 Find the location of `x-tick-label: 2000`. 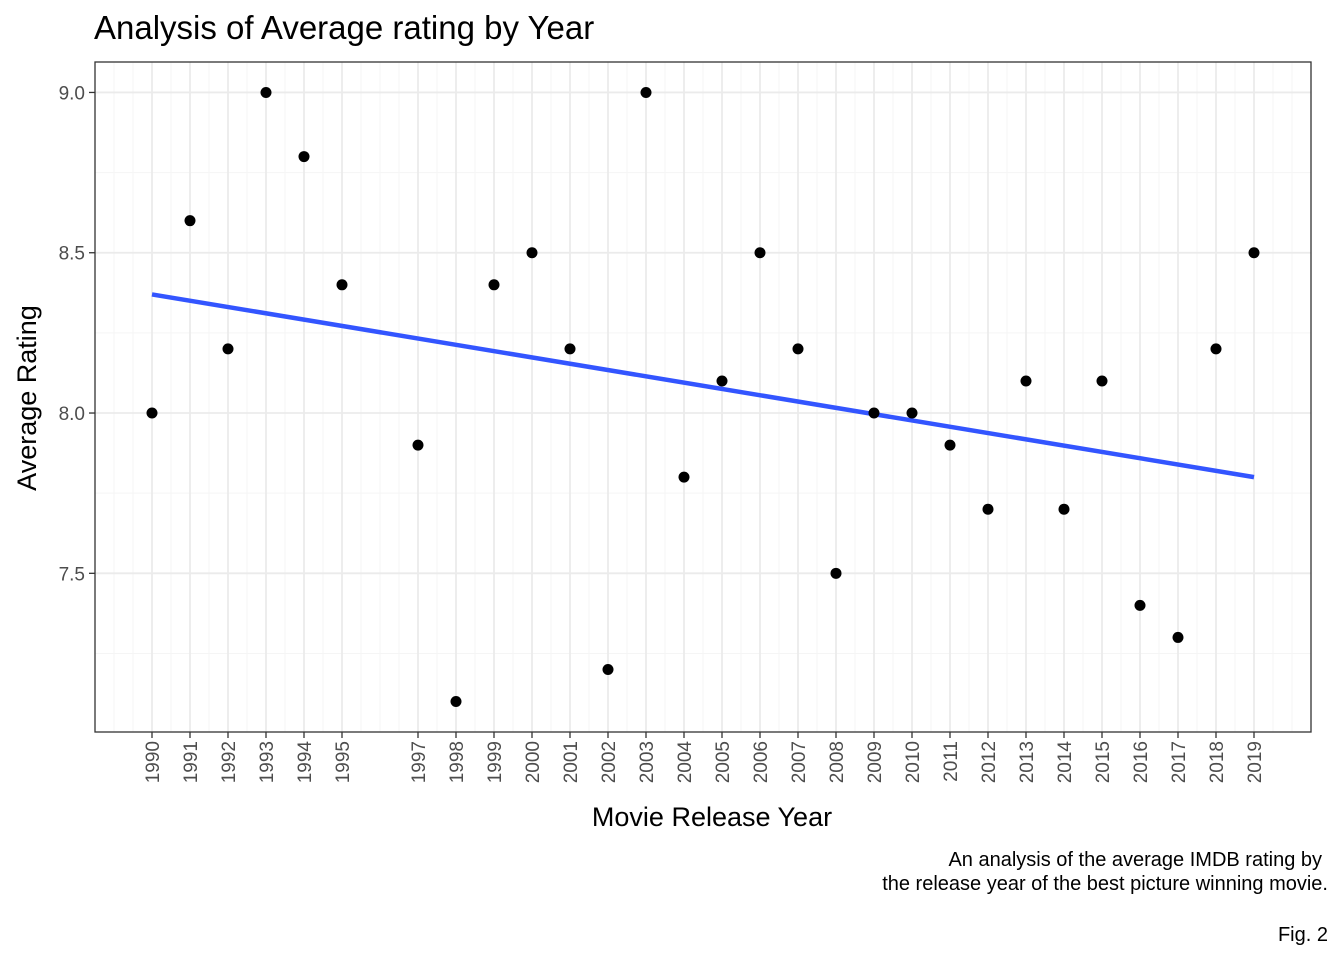

x-tick-label: 2000 is located at coordinates (533, 762).